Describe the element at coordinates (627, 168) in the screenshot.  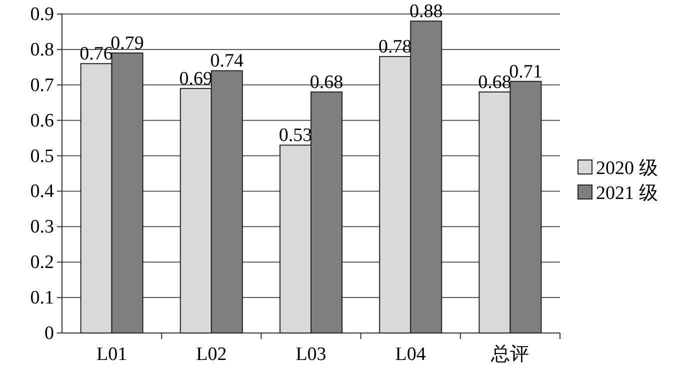
I see `legend-label: 2020 级` at that location.